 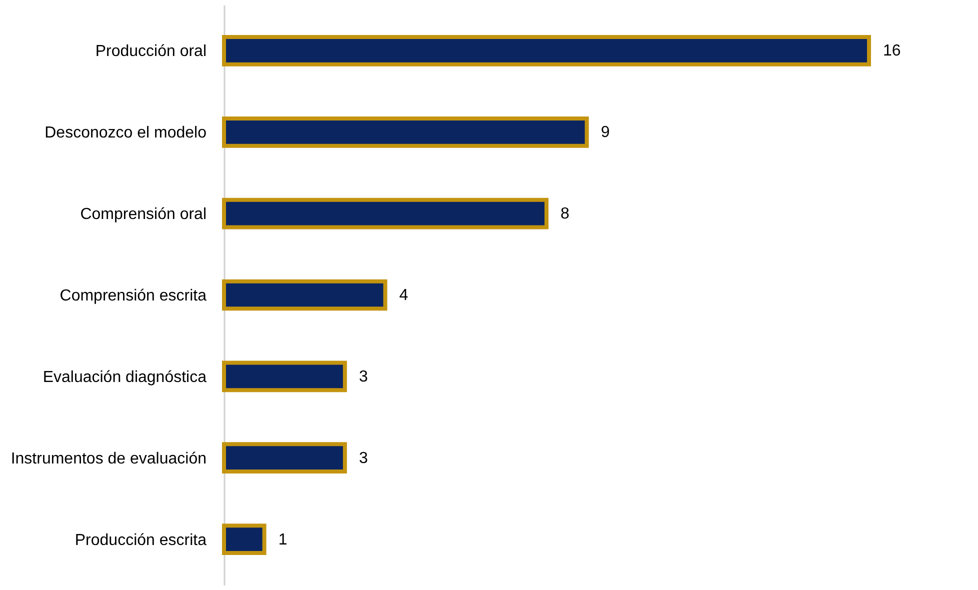 I want to click on y-tick-label: Producción escrita, so click(x=140, y=540).